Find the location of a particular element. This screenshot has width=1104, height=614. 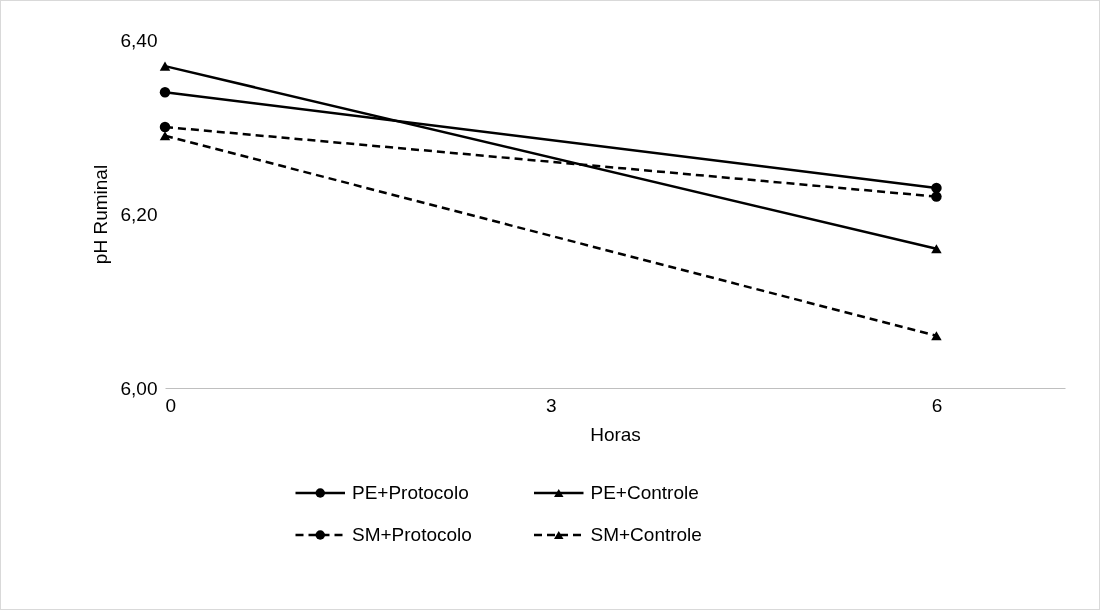

legend-label: PE+Controle is located at coordinates (644, 492).